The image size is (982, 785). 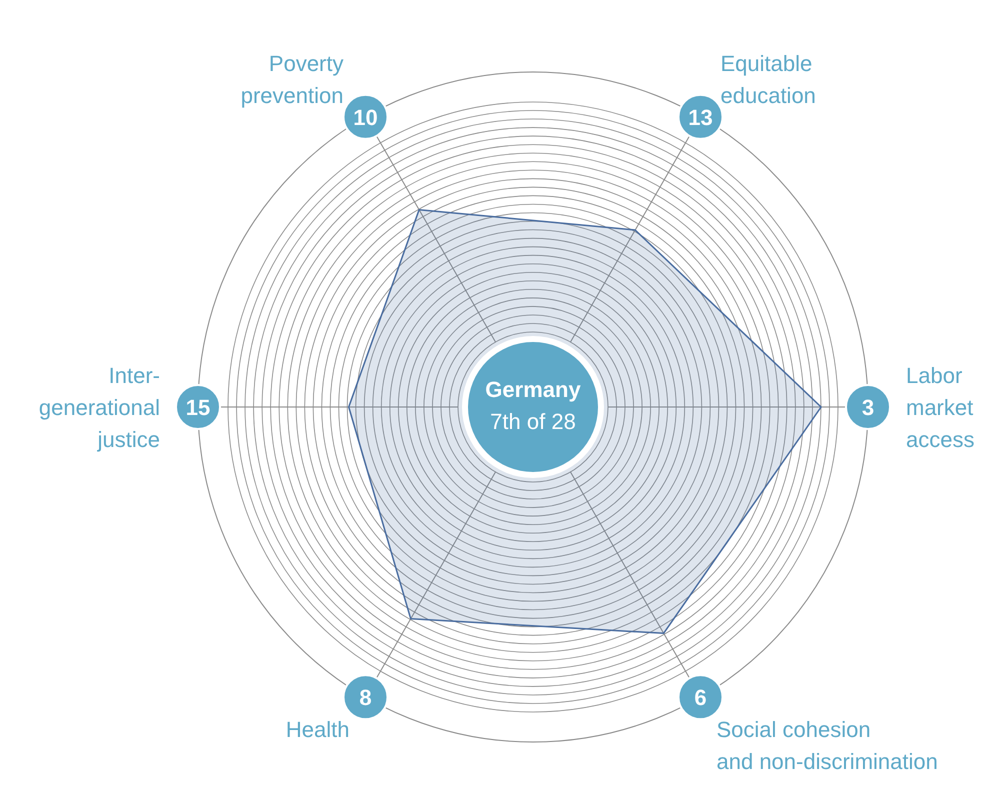 What do you see at coordinates (365, 117) in the screenshot?
I see `text: 10` at bounding box center [365, 117].